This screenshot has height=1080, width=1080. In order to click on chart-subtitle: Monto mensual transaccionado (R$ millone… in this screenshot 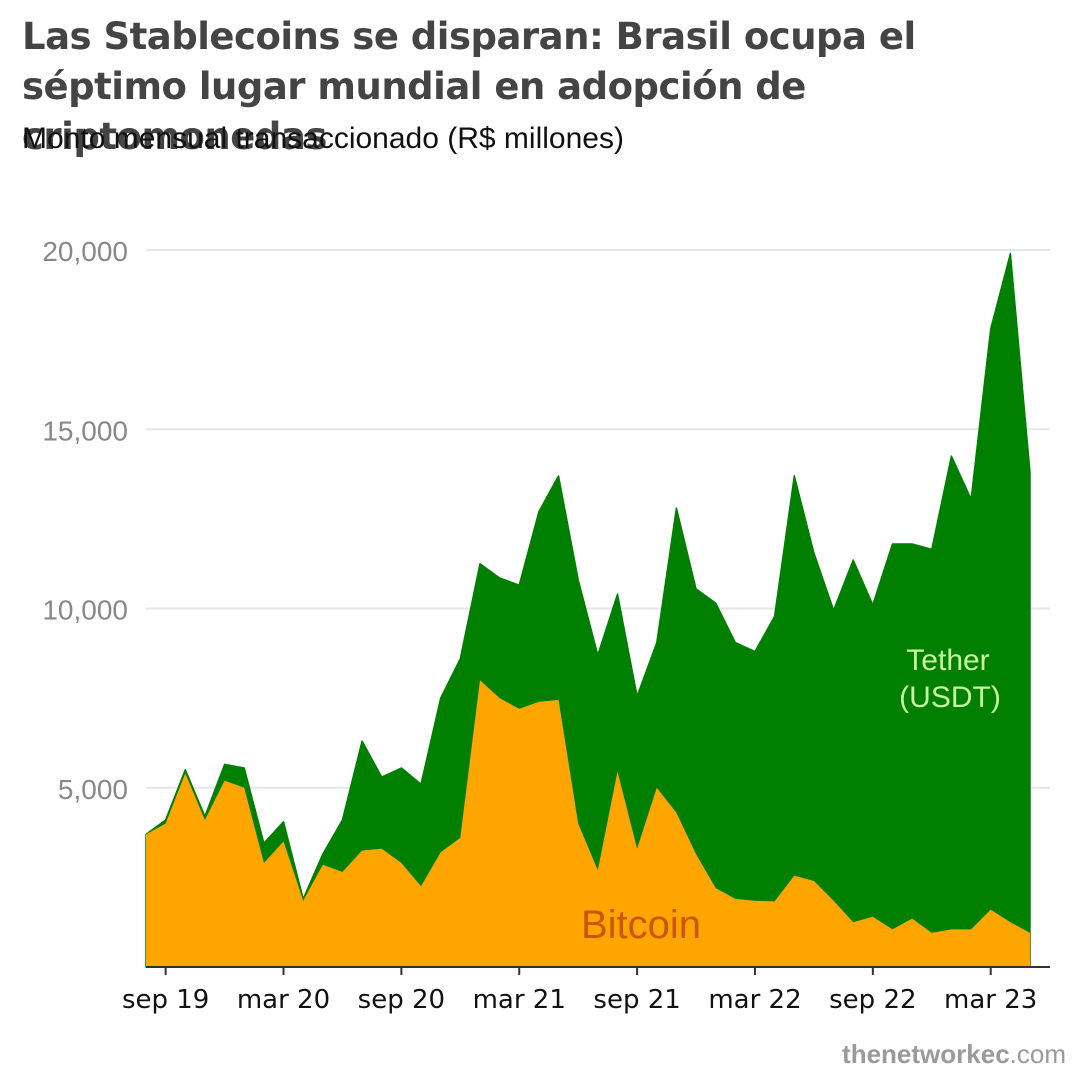, I will do `click(323, 138)`.